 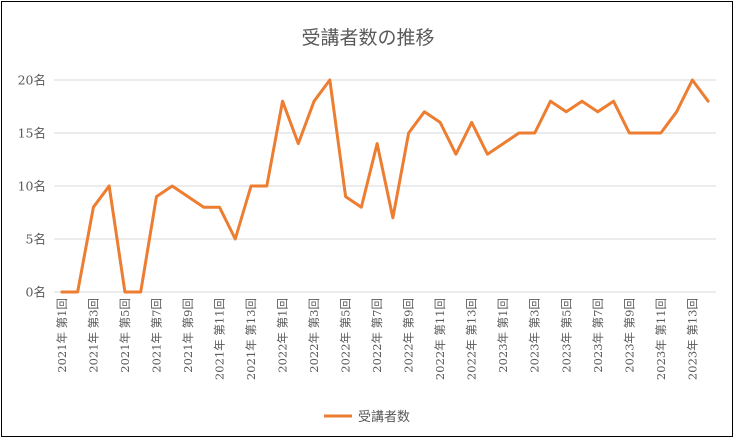 I want to click on chart-title: 受講者数の推移, so click(x=367, y=38).